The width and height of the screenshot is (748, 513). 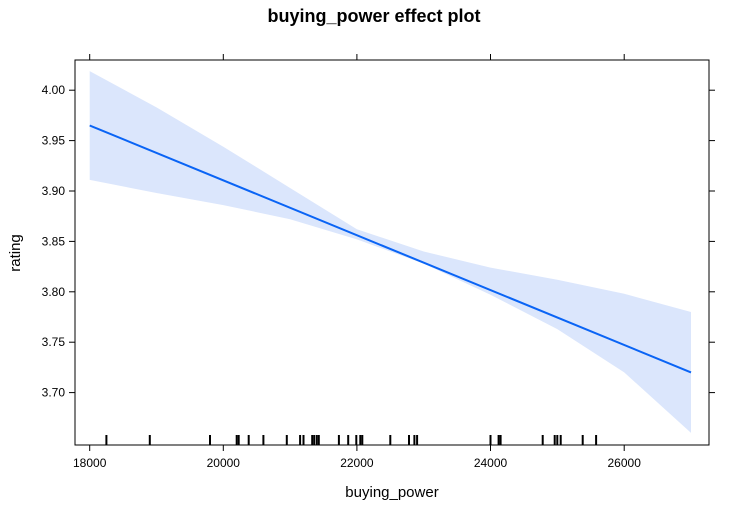 What do you see at coordinates (54, 241) in the screenshot?
I see `y-tick-label: 3.85` at bounding box center [54, 241].